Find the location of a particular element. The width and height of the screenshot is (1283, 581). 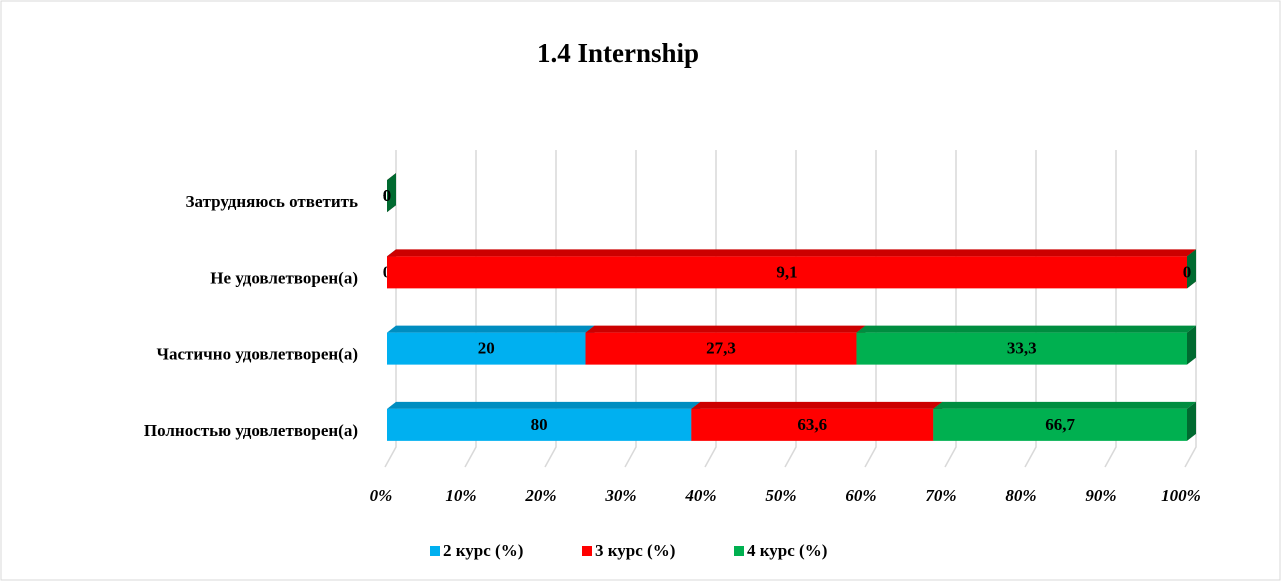

y-tick-label: Не удовлетворен(а) is located at coordinates (284, 277).